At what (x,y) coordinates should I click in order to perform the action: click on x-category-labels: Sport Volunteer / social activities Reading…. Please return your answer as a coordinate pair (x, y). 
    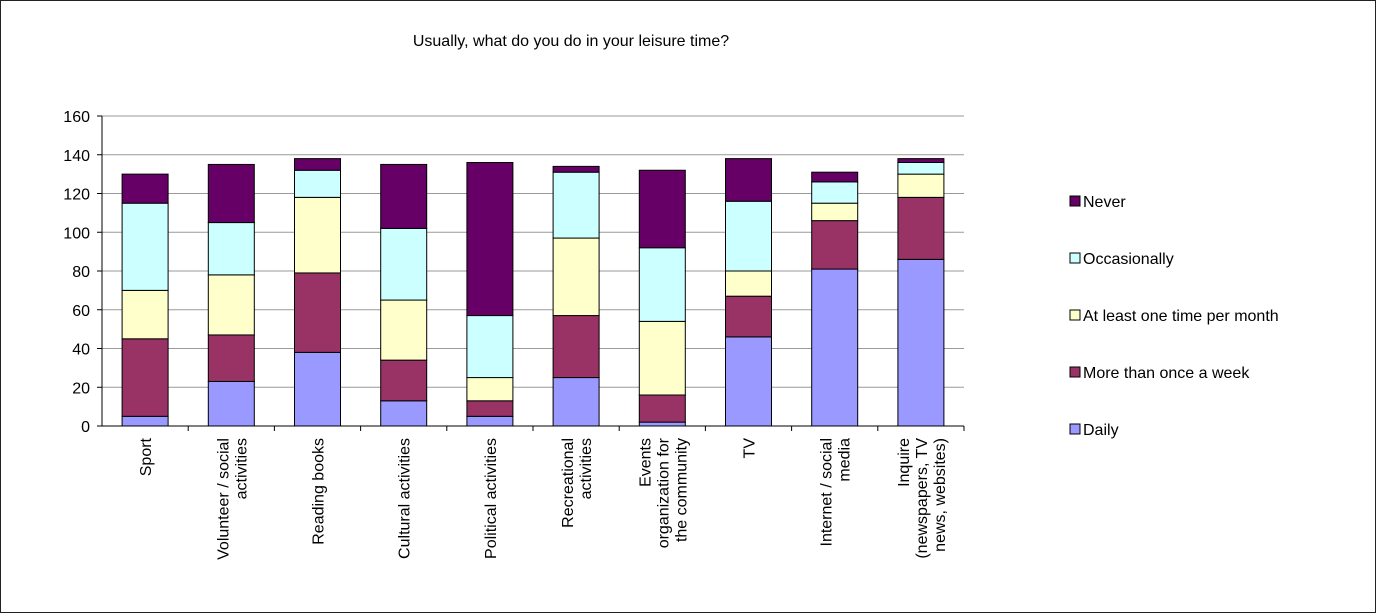
    Looking at the image, I should click on (543, 498).